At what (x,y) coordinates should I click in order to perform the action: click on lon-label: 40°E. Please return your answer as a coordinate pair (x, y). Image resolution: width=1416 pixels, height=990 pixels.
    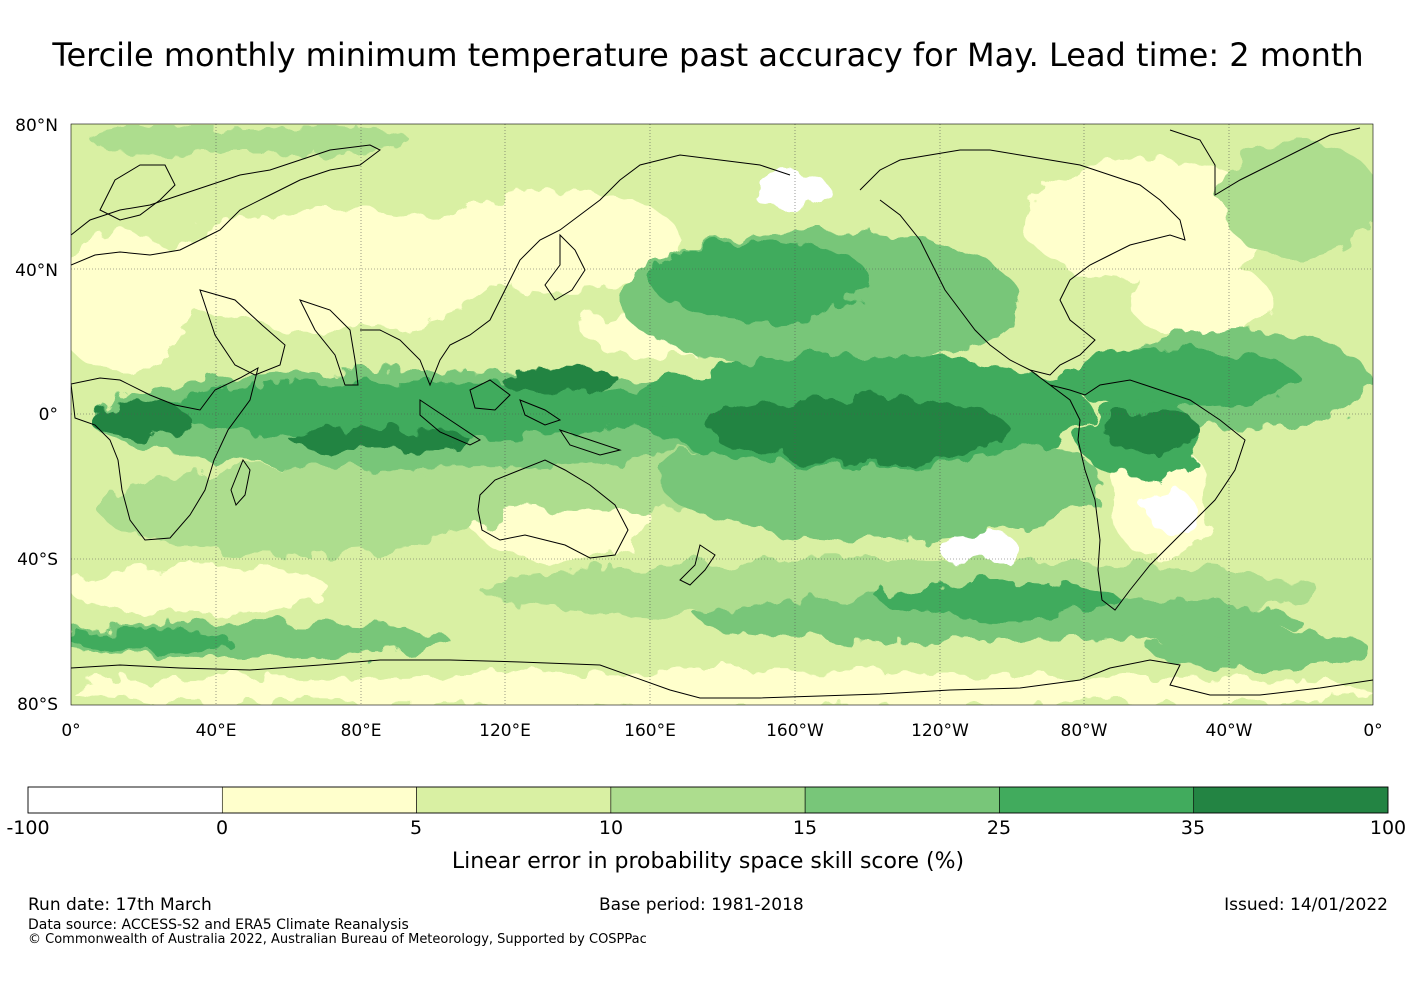
    Looking at the image, I should click on (216, 731).